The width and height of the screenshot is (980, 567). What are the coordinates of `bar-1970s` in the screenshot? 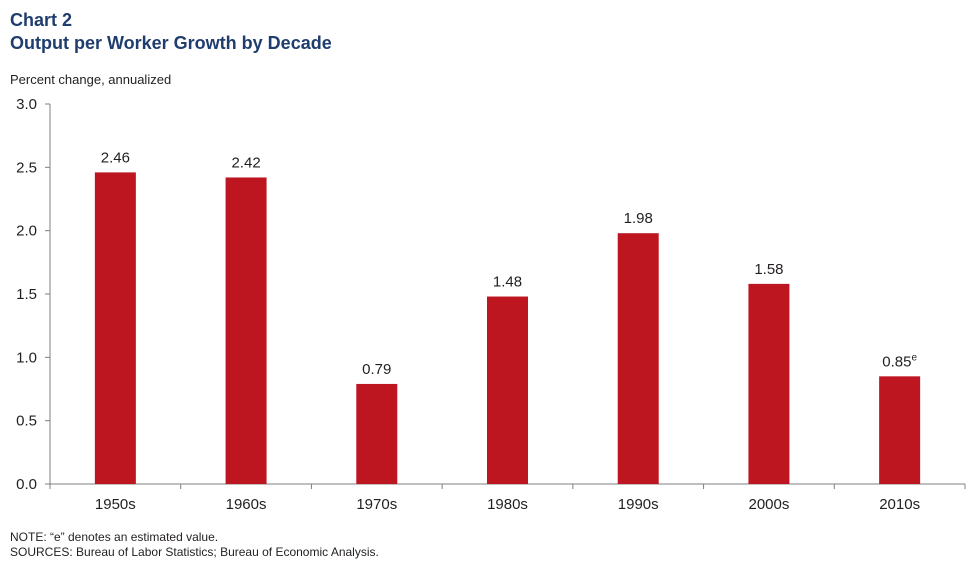 It's located at (377, 433).